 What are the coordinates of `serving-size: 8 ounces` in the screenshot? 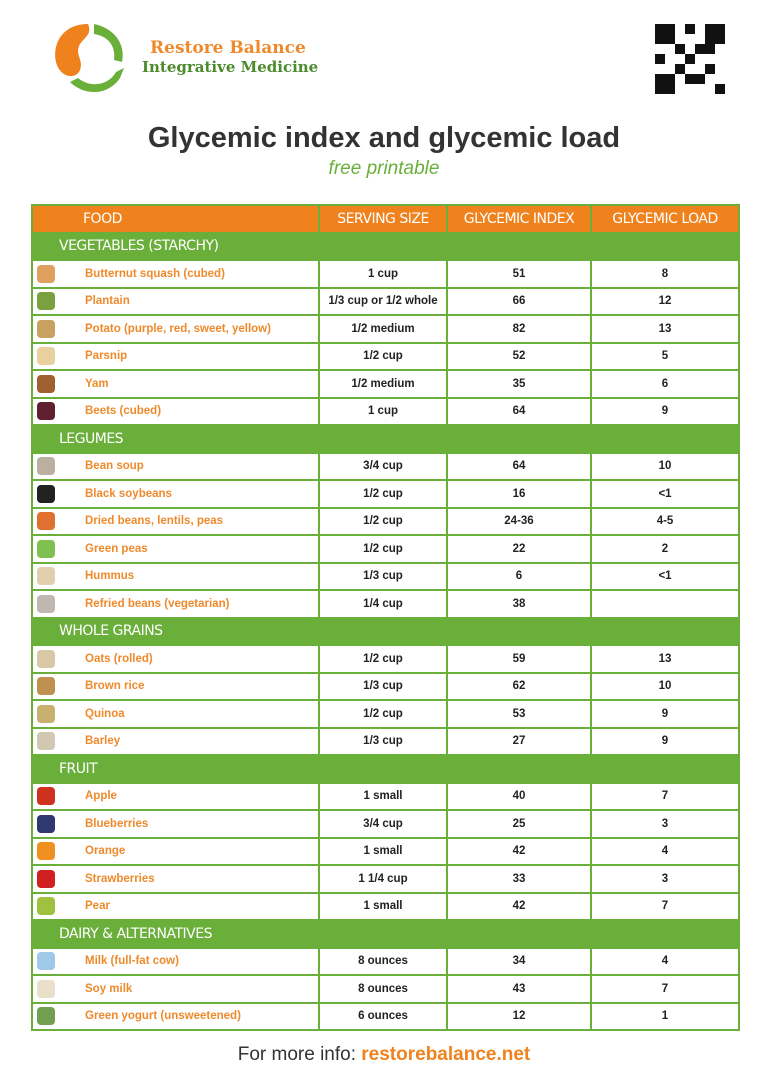 It's located at (383, 989).